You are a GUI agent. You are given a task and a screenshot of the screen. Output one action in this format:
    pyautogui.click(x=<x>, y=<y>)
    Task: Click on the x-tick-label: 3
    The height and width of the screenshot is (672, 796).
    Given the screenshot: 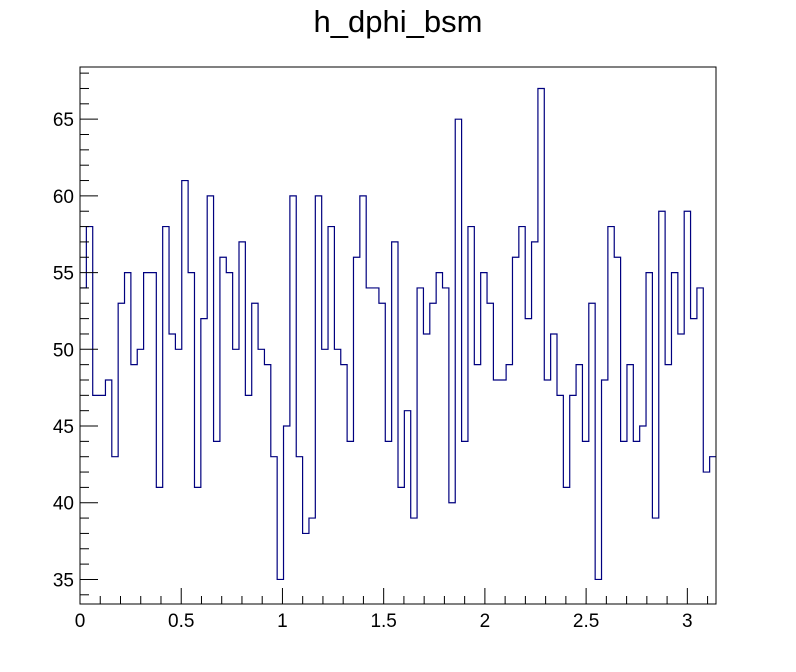 What is the action you would take?
    pyautogui.click(x=687, y=621)
    